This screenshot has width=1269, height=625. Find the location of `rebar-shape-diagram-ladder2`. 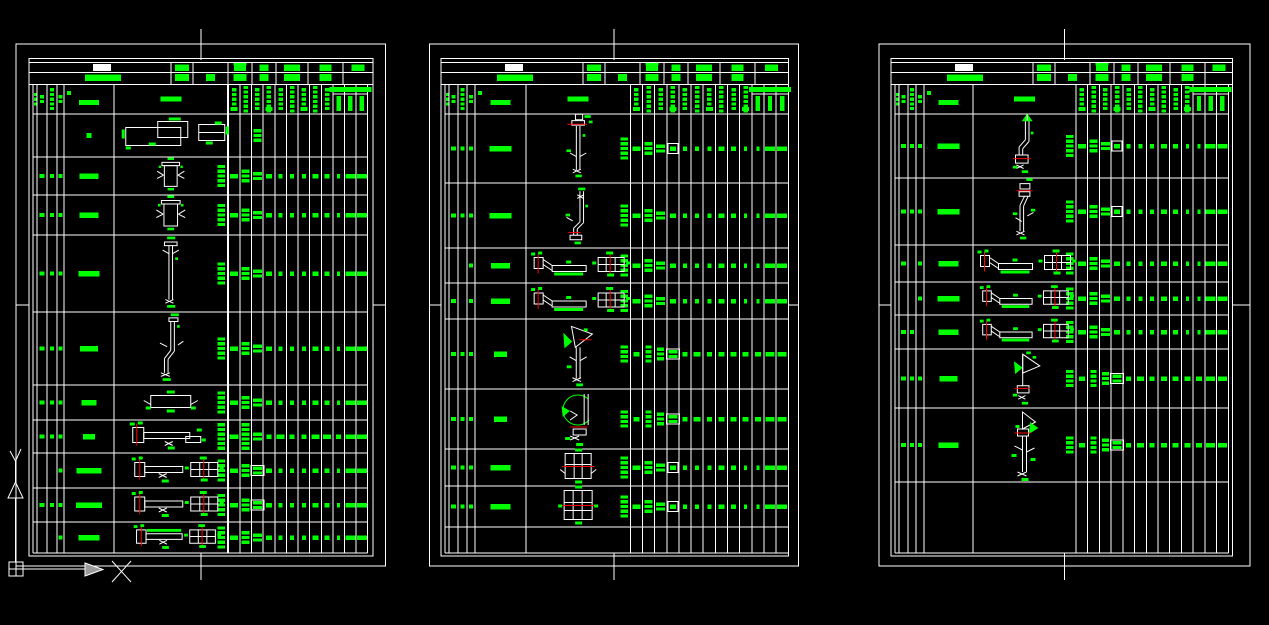

rebar-shape-diagram-ladder2 is located at coordinates (578, 505).